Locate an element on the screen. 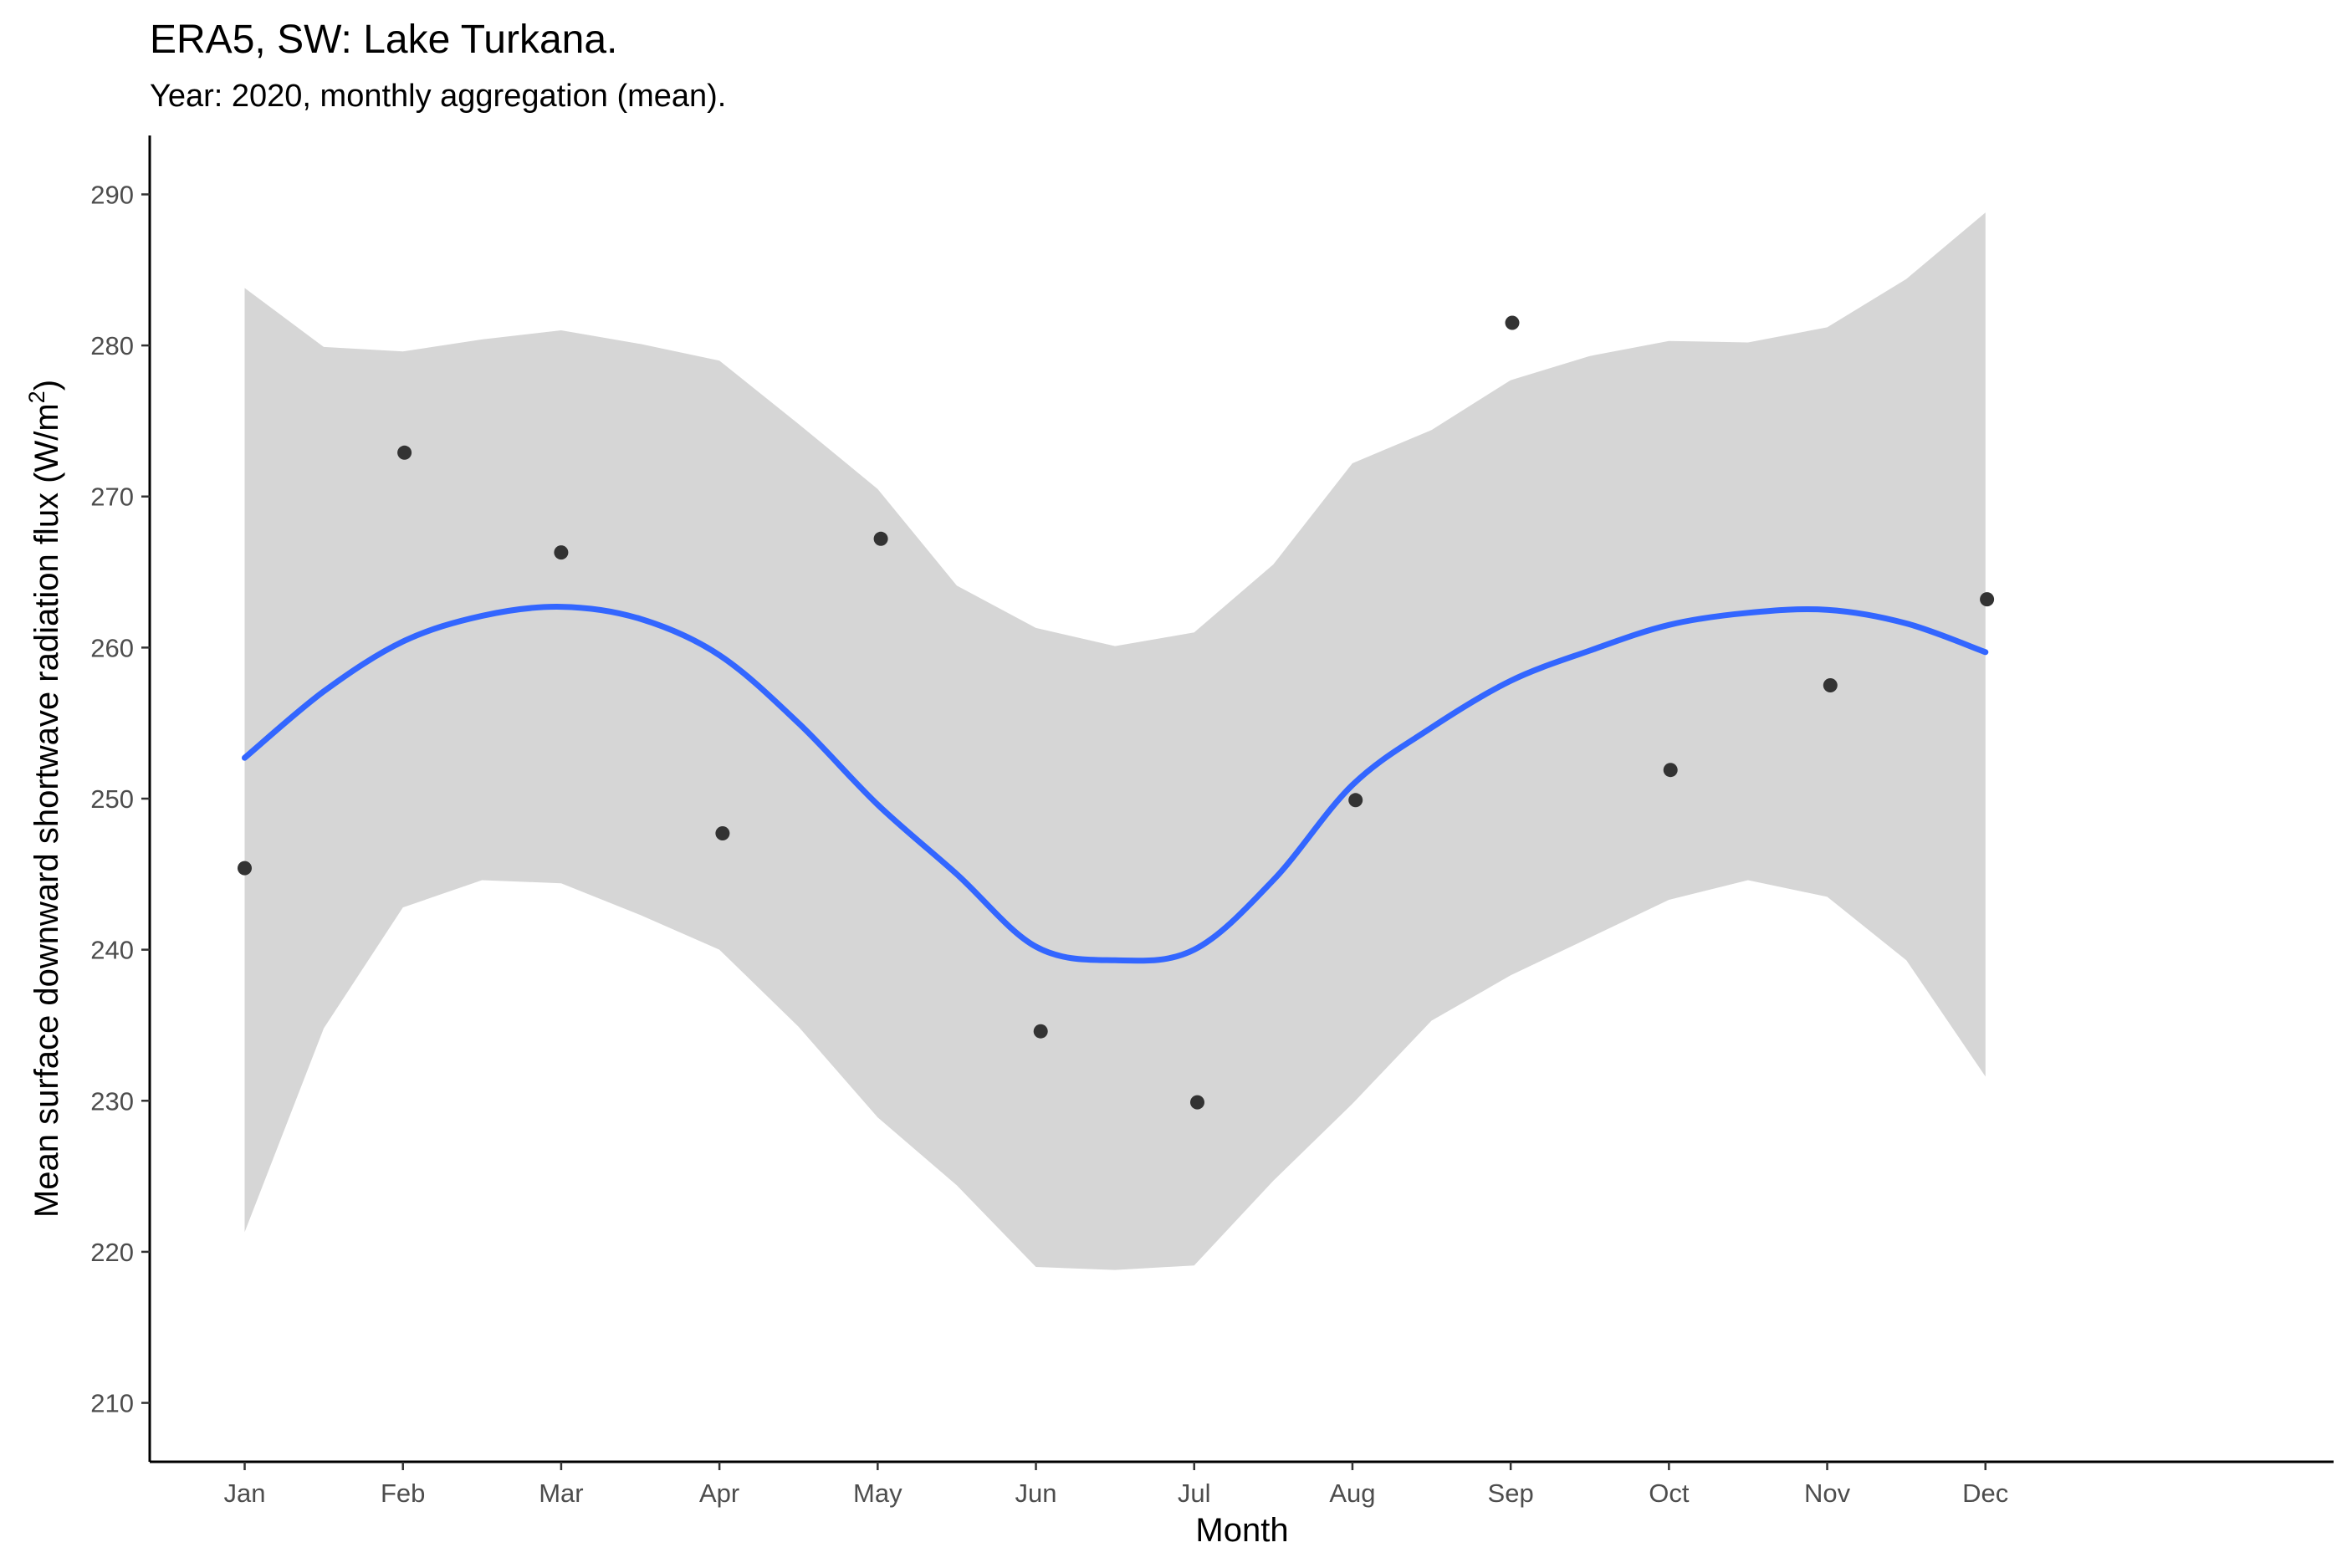  y-tick-label: 270 is located at coordinates (112, 497).